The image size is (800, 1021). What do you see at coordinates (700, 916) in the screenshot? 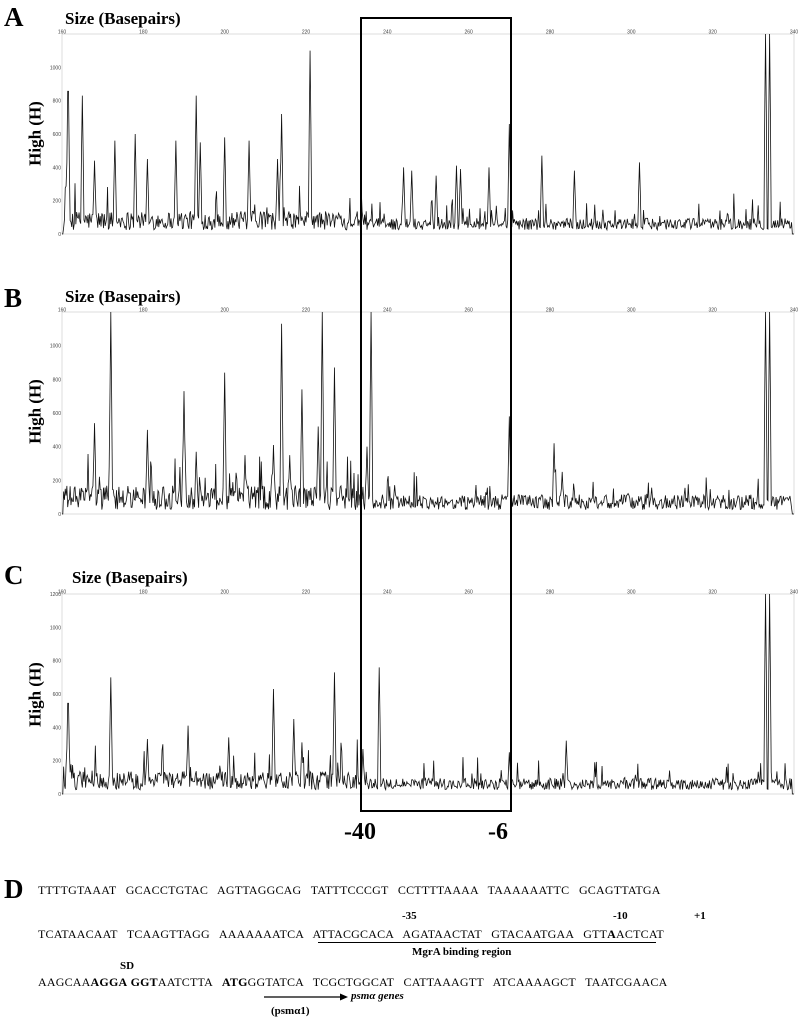
I see `plus1-label: +1` at bounding box center [700, 916].